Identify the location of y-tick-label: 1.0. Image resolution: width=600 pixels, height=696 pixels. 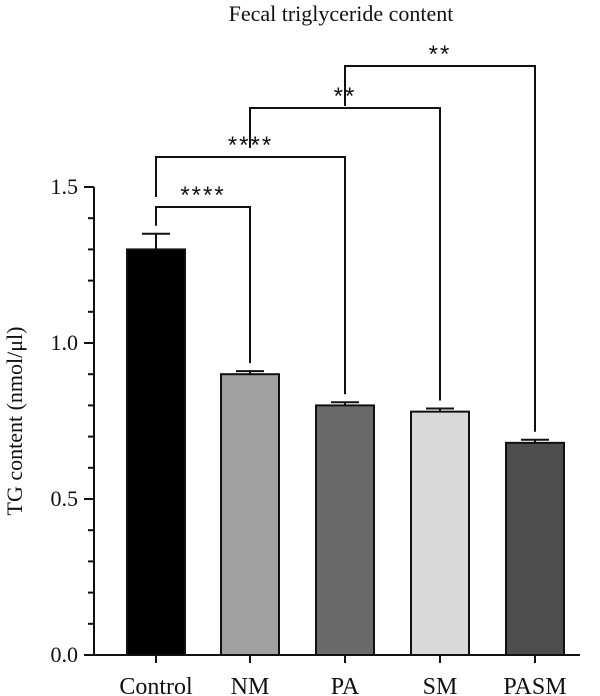
(65, 342).